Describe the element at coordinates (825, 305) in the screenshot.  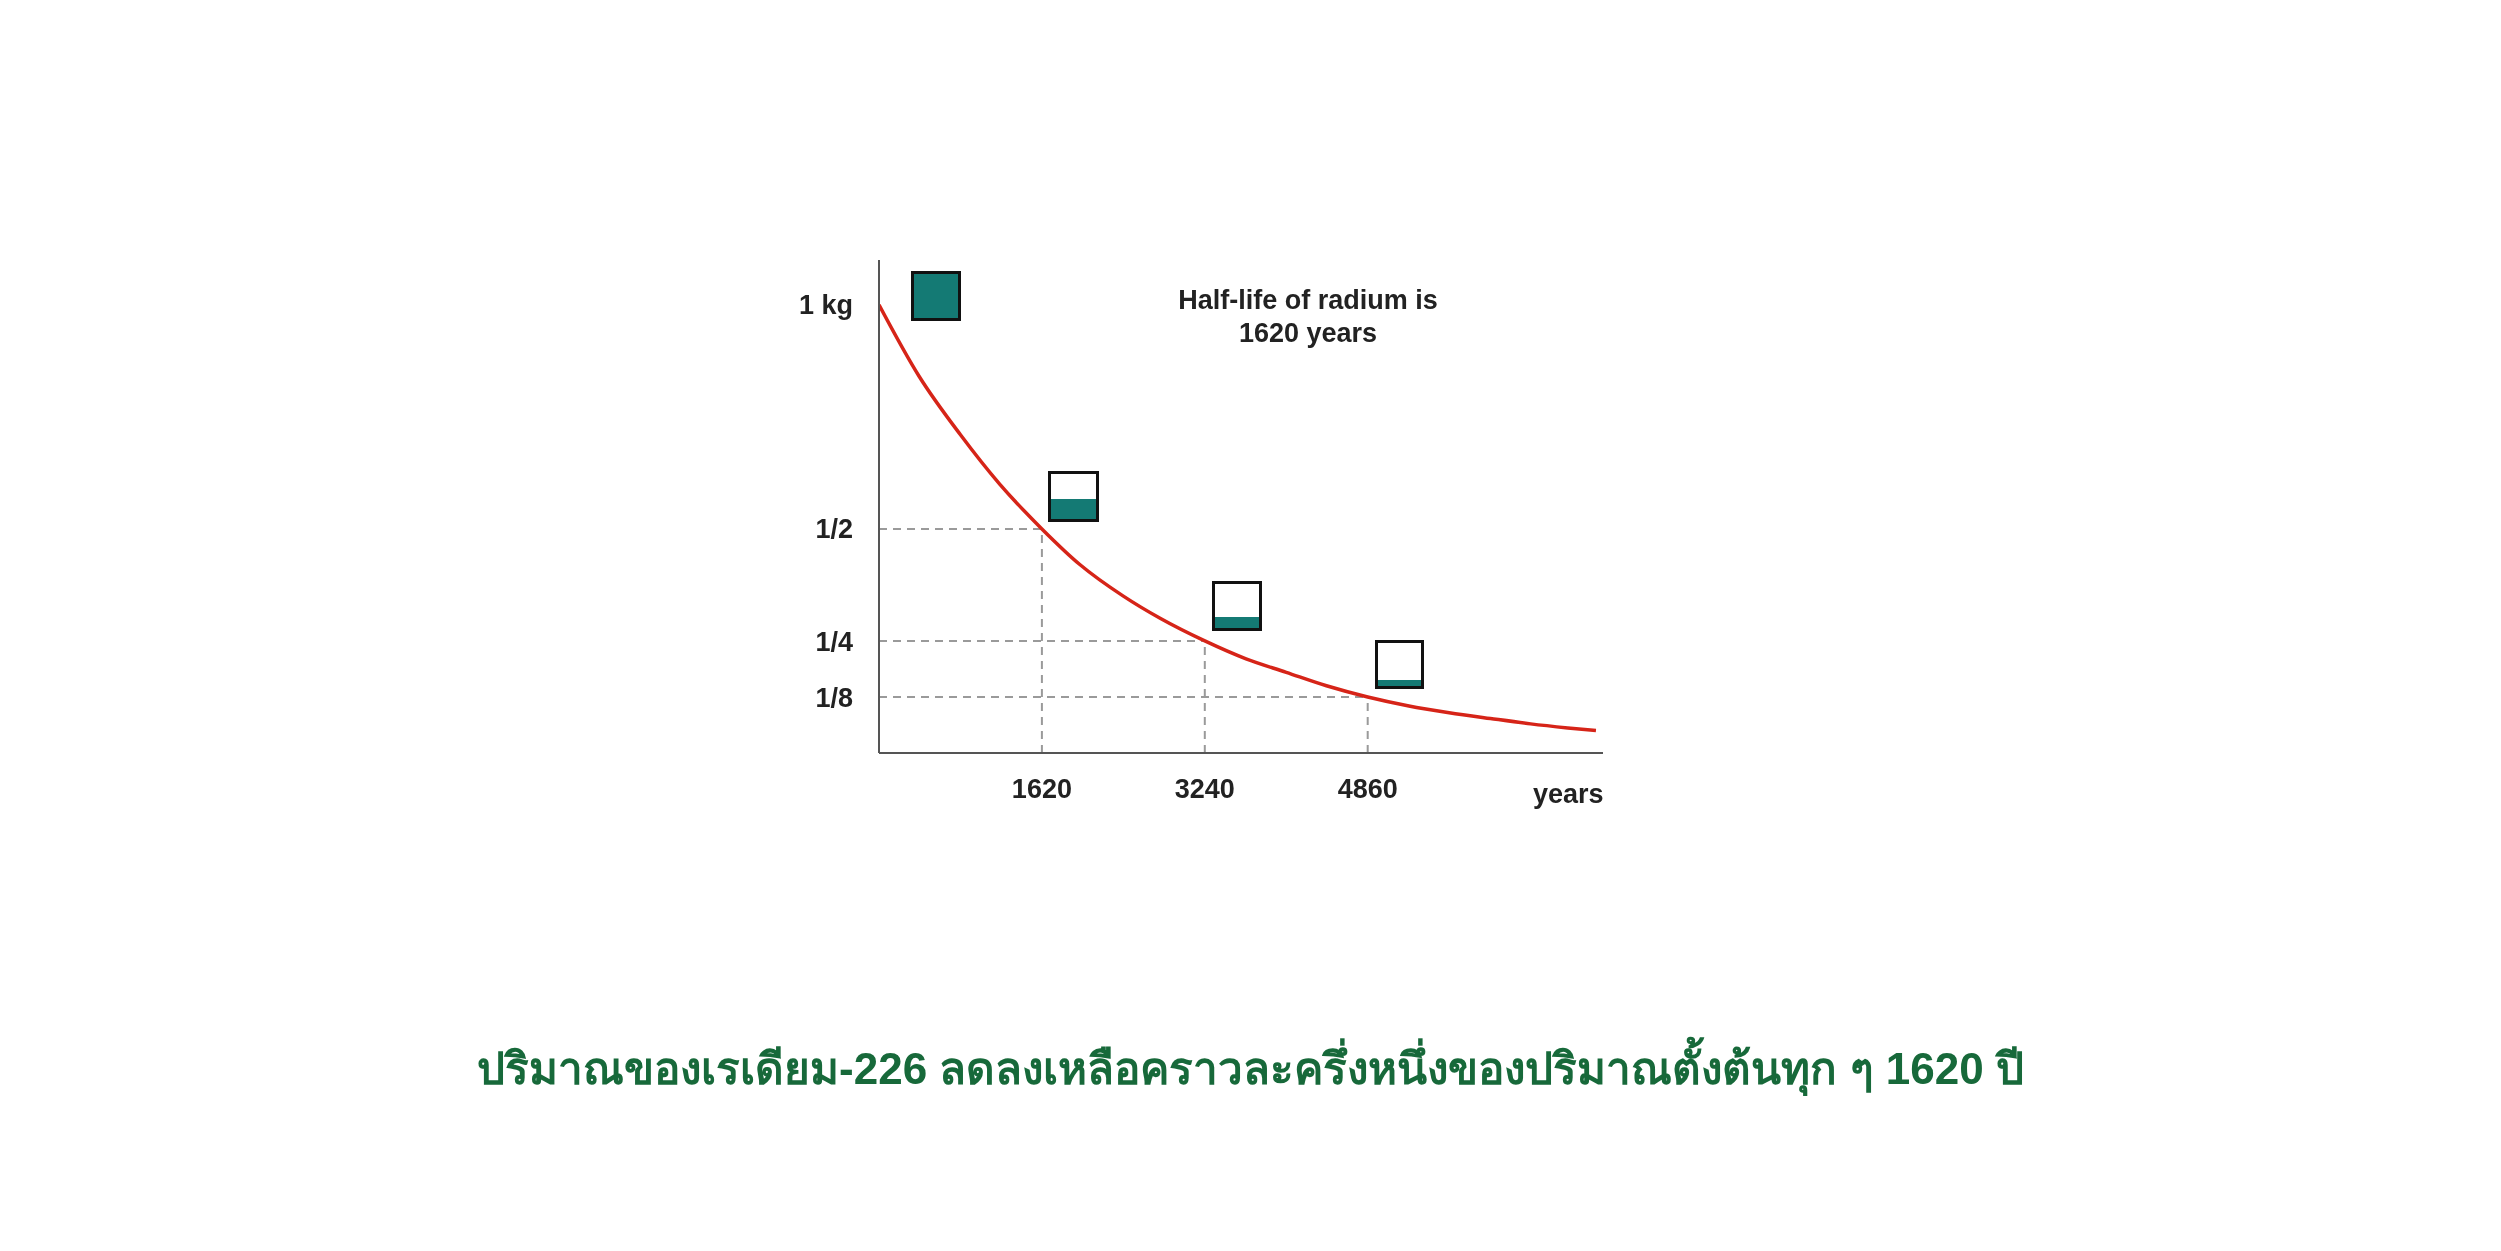
I see `y-tick-label: 1 kg` at that location.